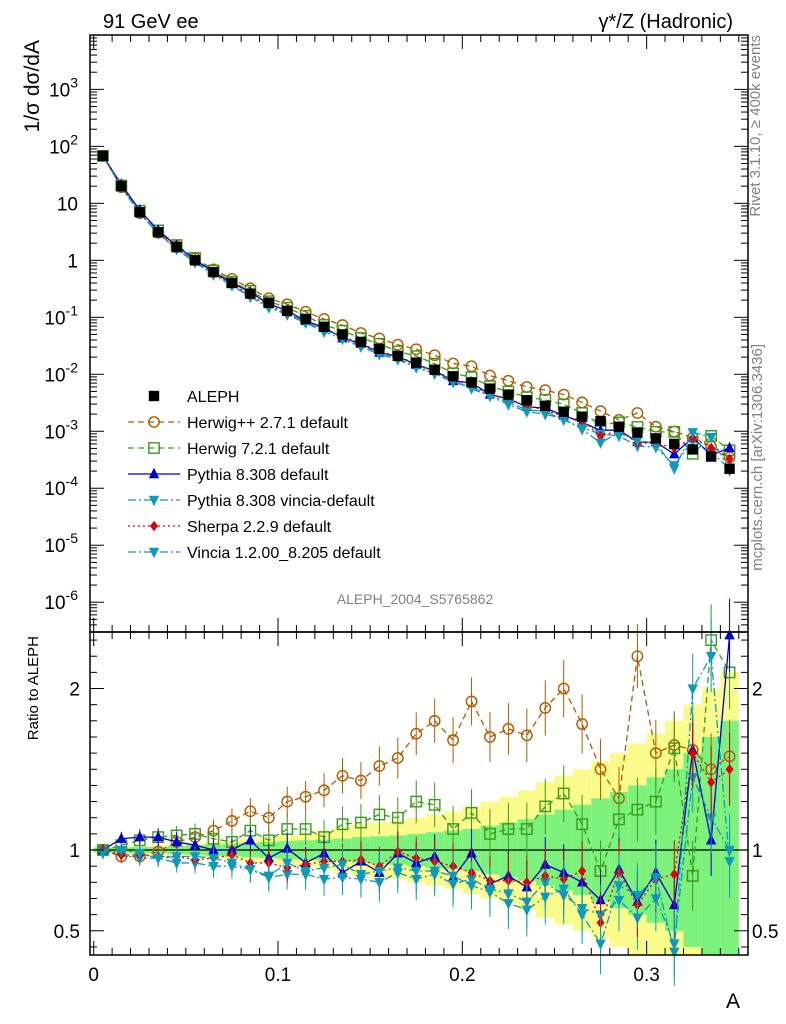 This screenshot has width=786, height=1024. What do you see at coordinates (67, 932) in the screenshot?
I see `ratio-y-tick-label: 0.5` at bounding box center [67, 932].